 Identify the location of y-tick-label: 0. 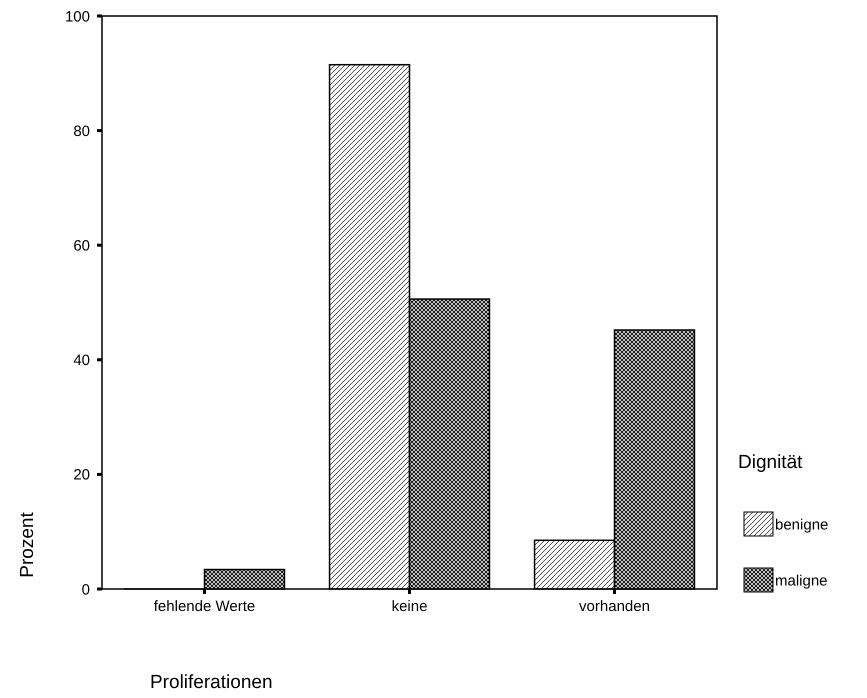
(86, 589).